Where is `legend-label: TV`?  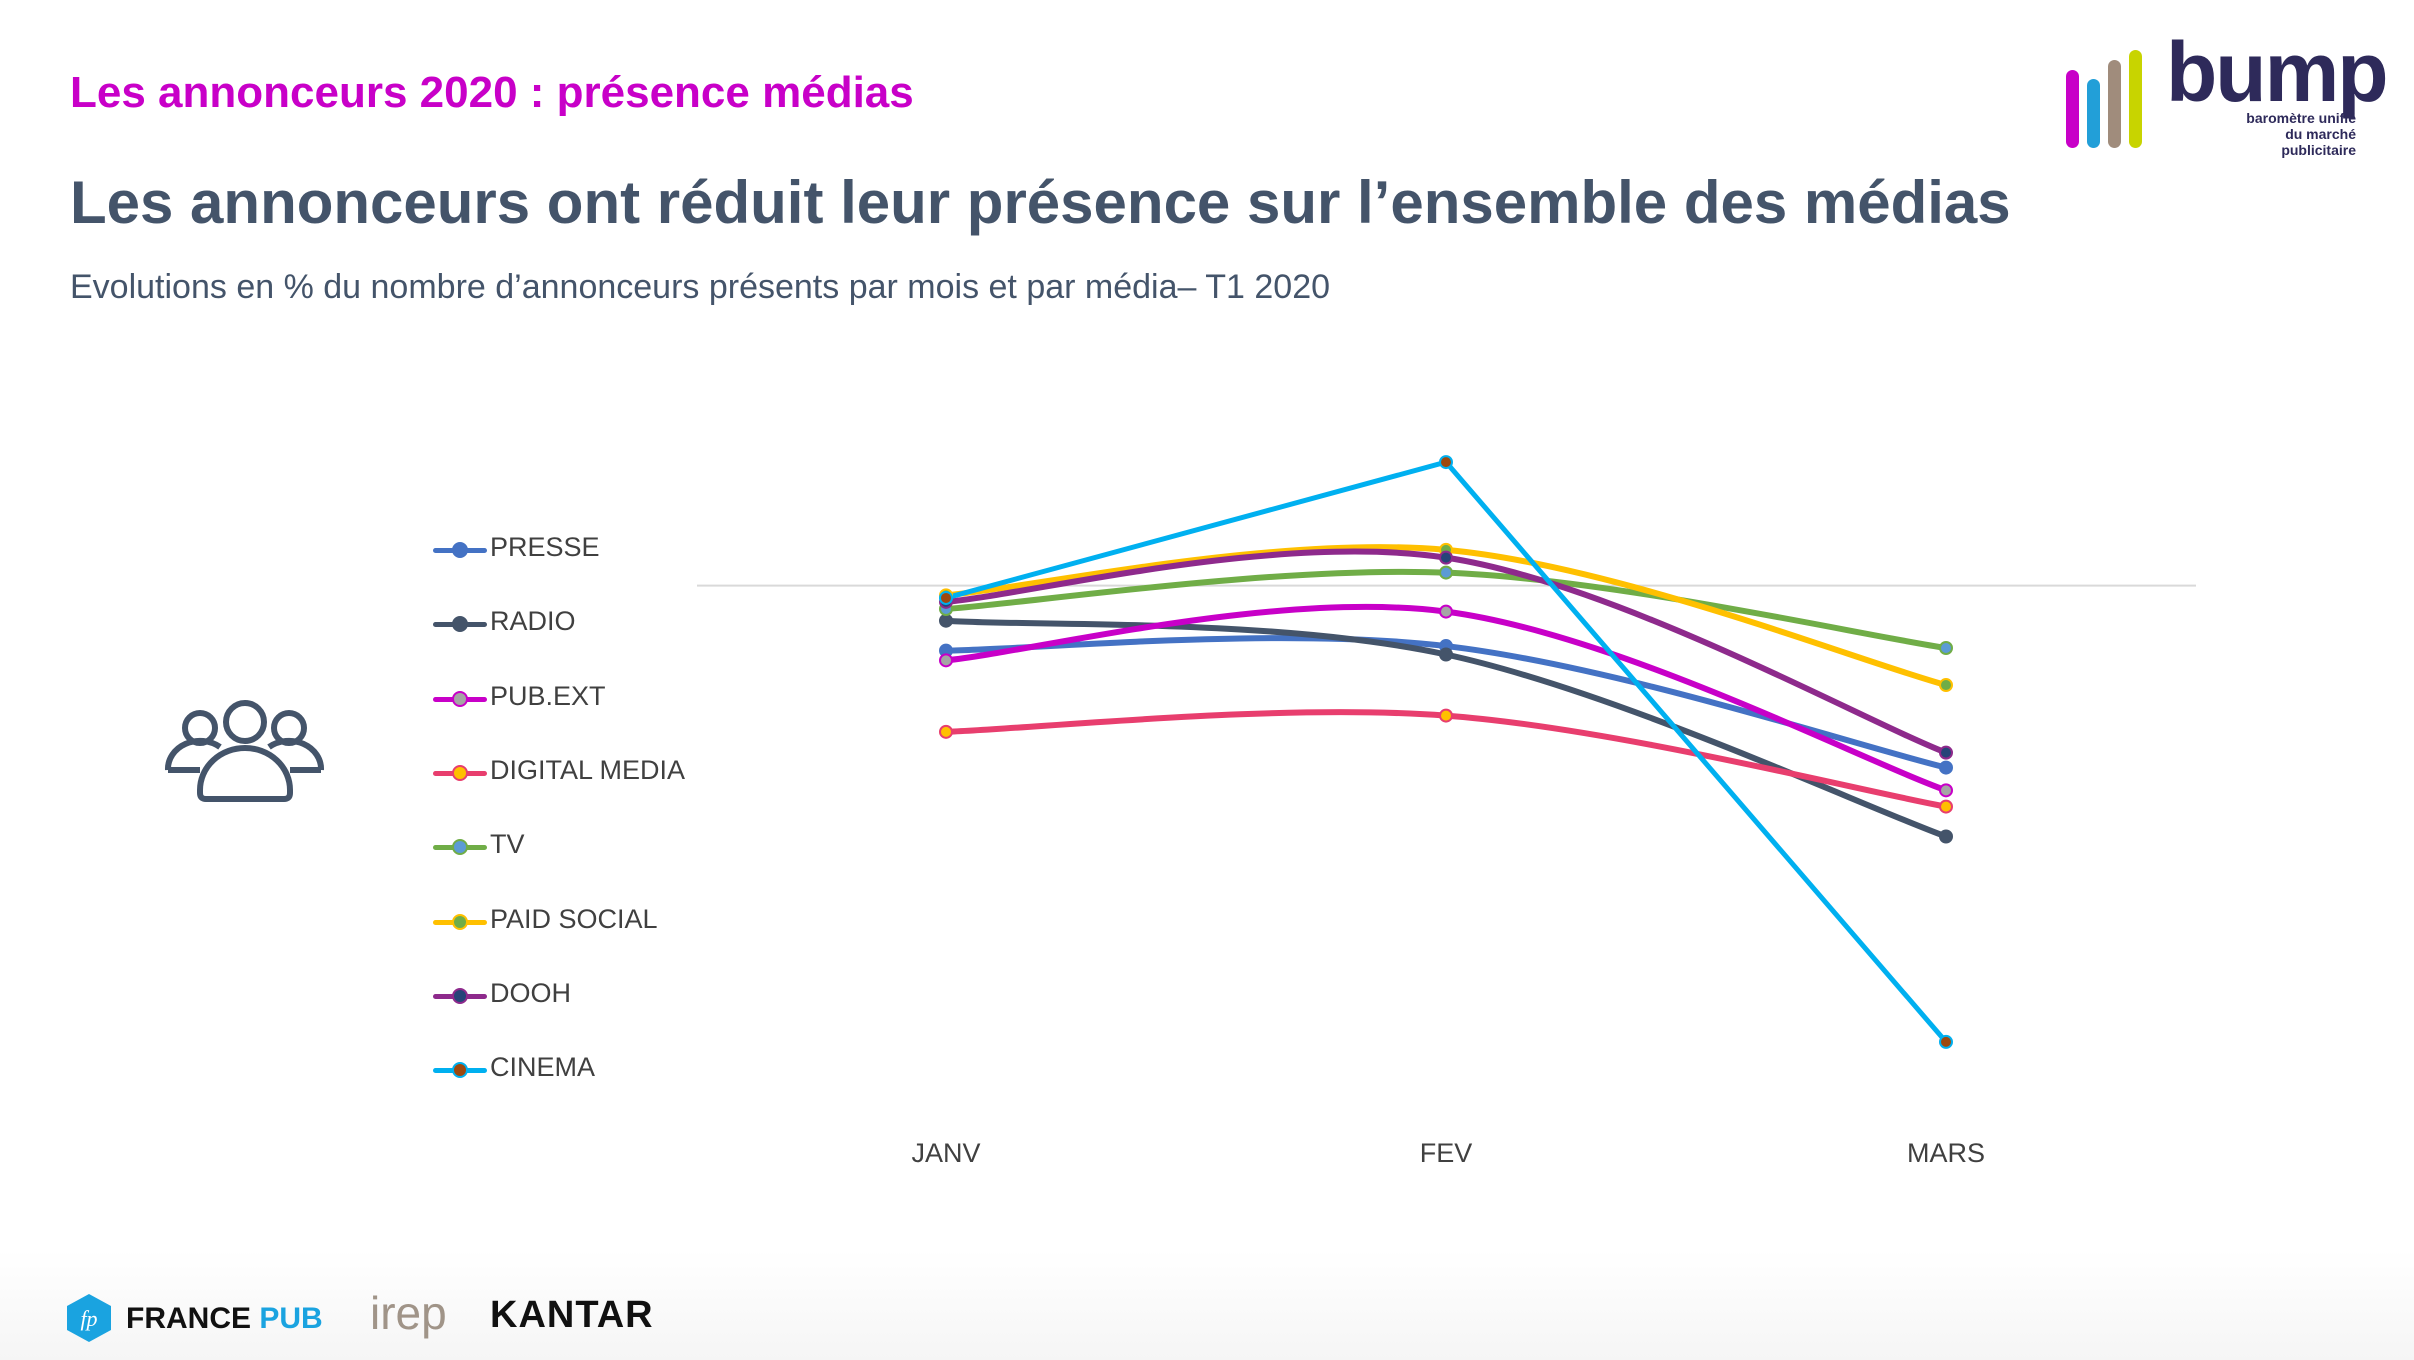
legend-label: TV is located at coordinates (507, 844).